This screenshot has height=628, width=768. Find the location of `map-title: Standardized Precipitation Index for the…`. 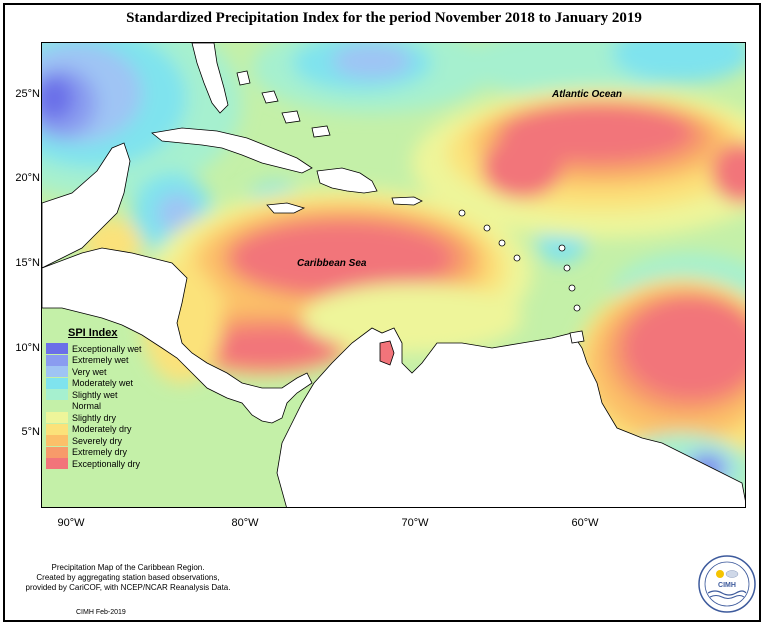

map-title: Standardized Precipitation Index for the… is located at coordinates (384, 18).